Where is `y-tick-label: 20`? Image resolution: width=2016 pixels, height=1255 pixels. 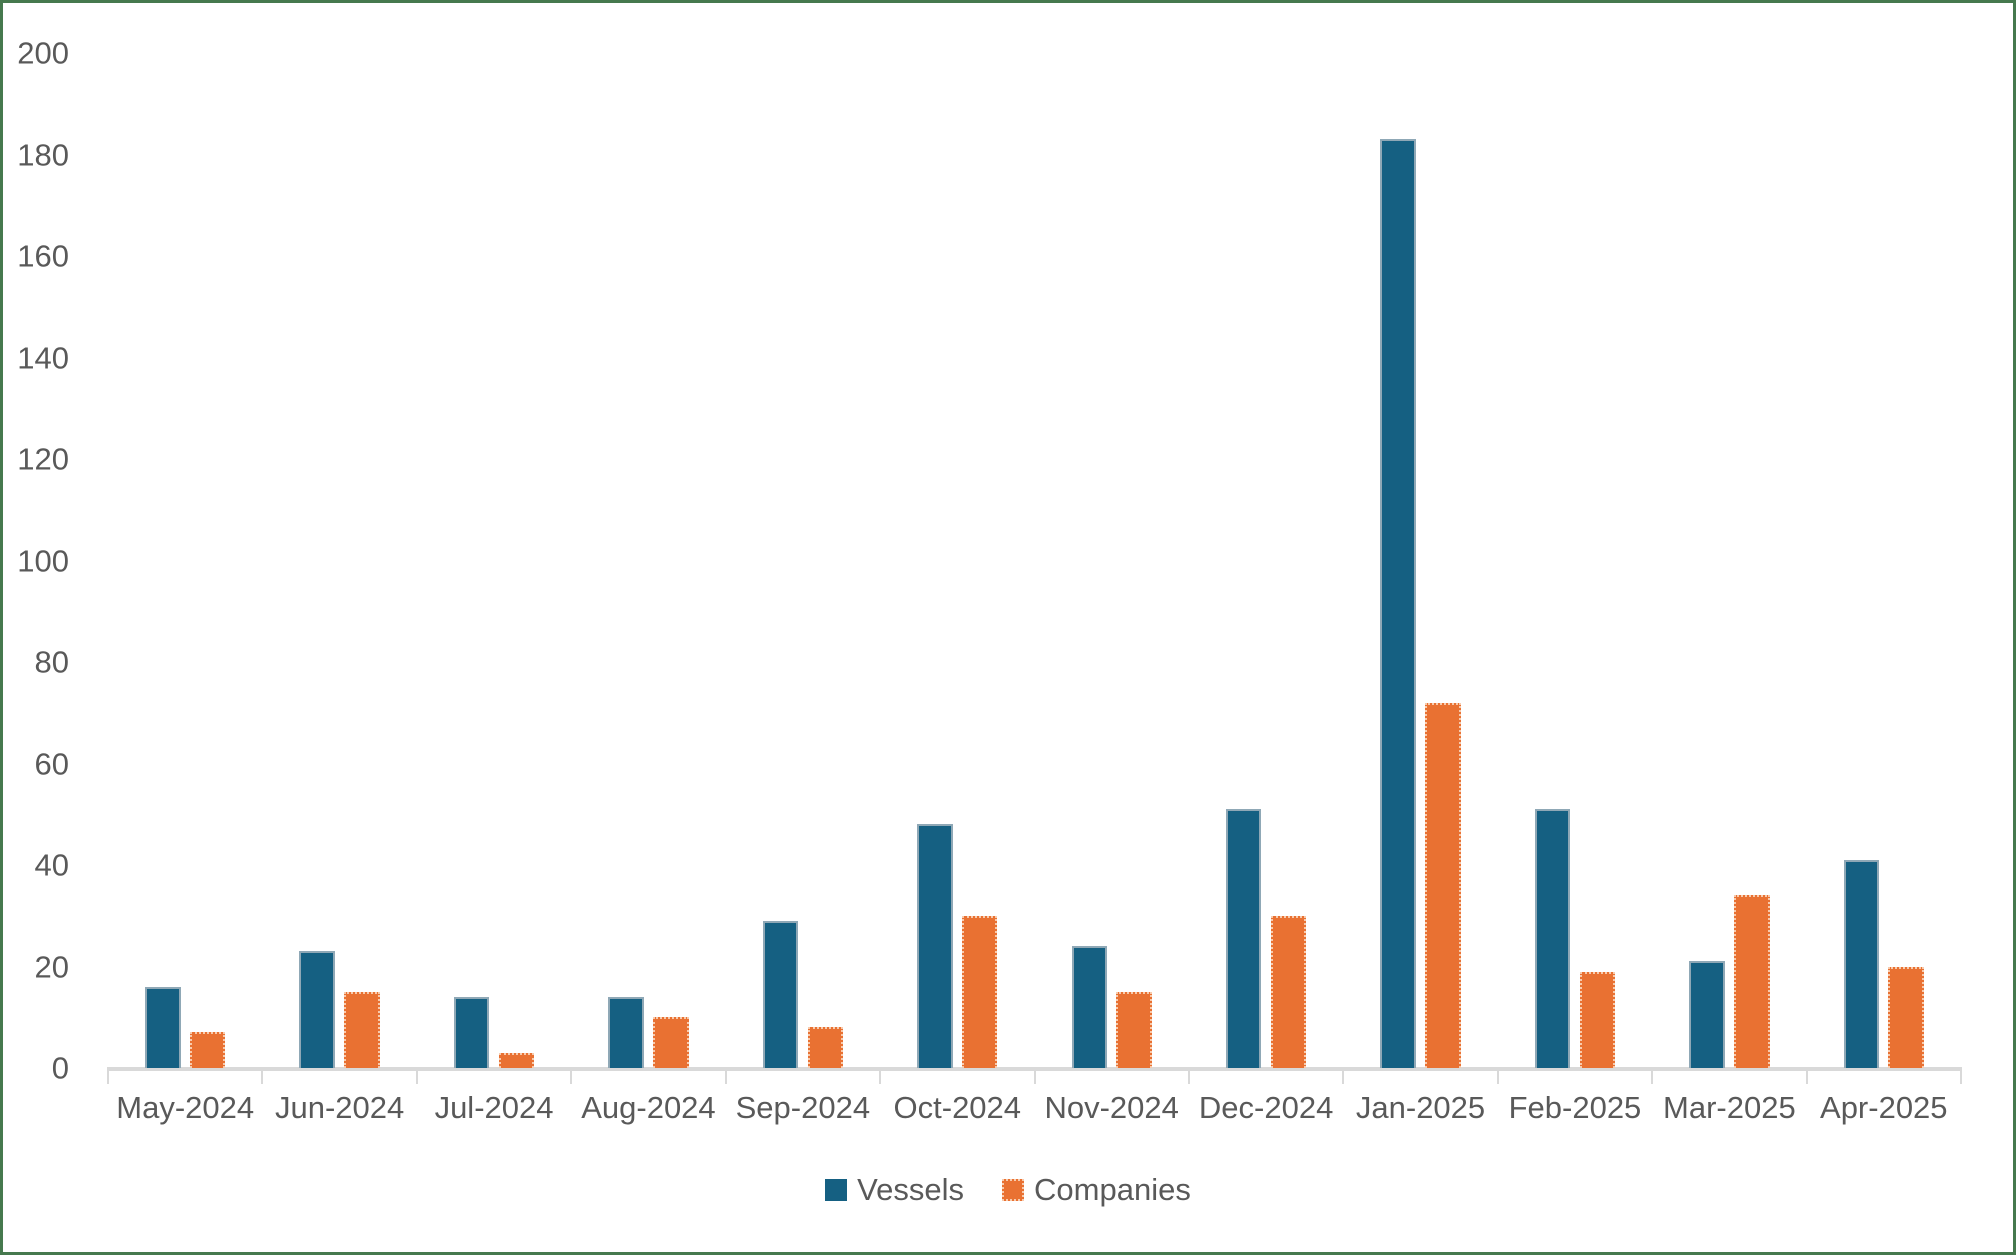 y-tick-label: 20 is located at coordinates (51, 966).